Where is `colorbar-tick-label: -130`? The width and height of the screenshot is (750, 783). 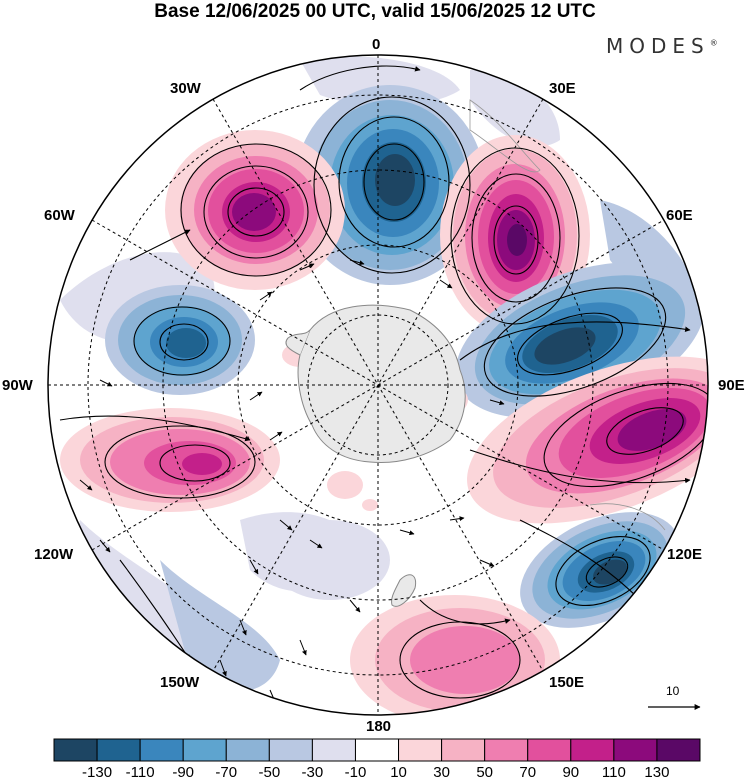
colorbar-tick-label: -130 is located at coordinates (97, 772).